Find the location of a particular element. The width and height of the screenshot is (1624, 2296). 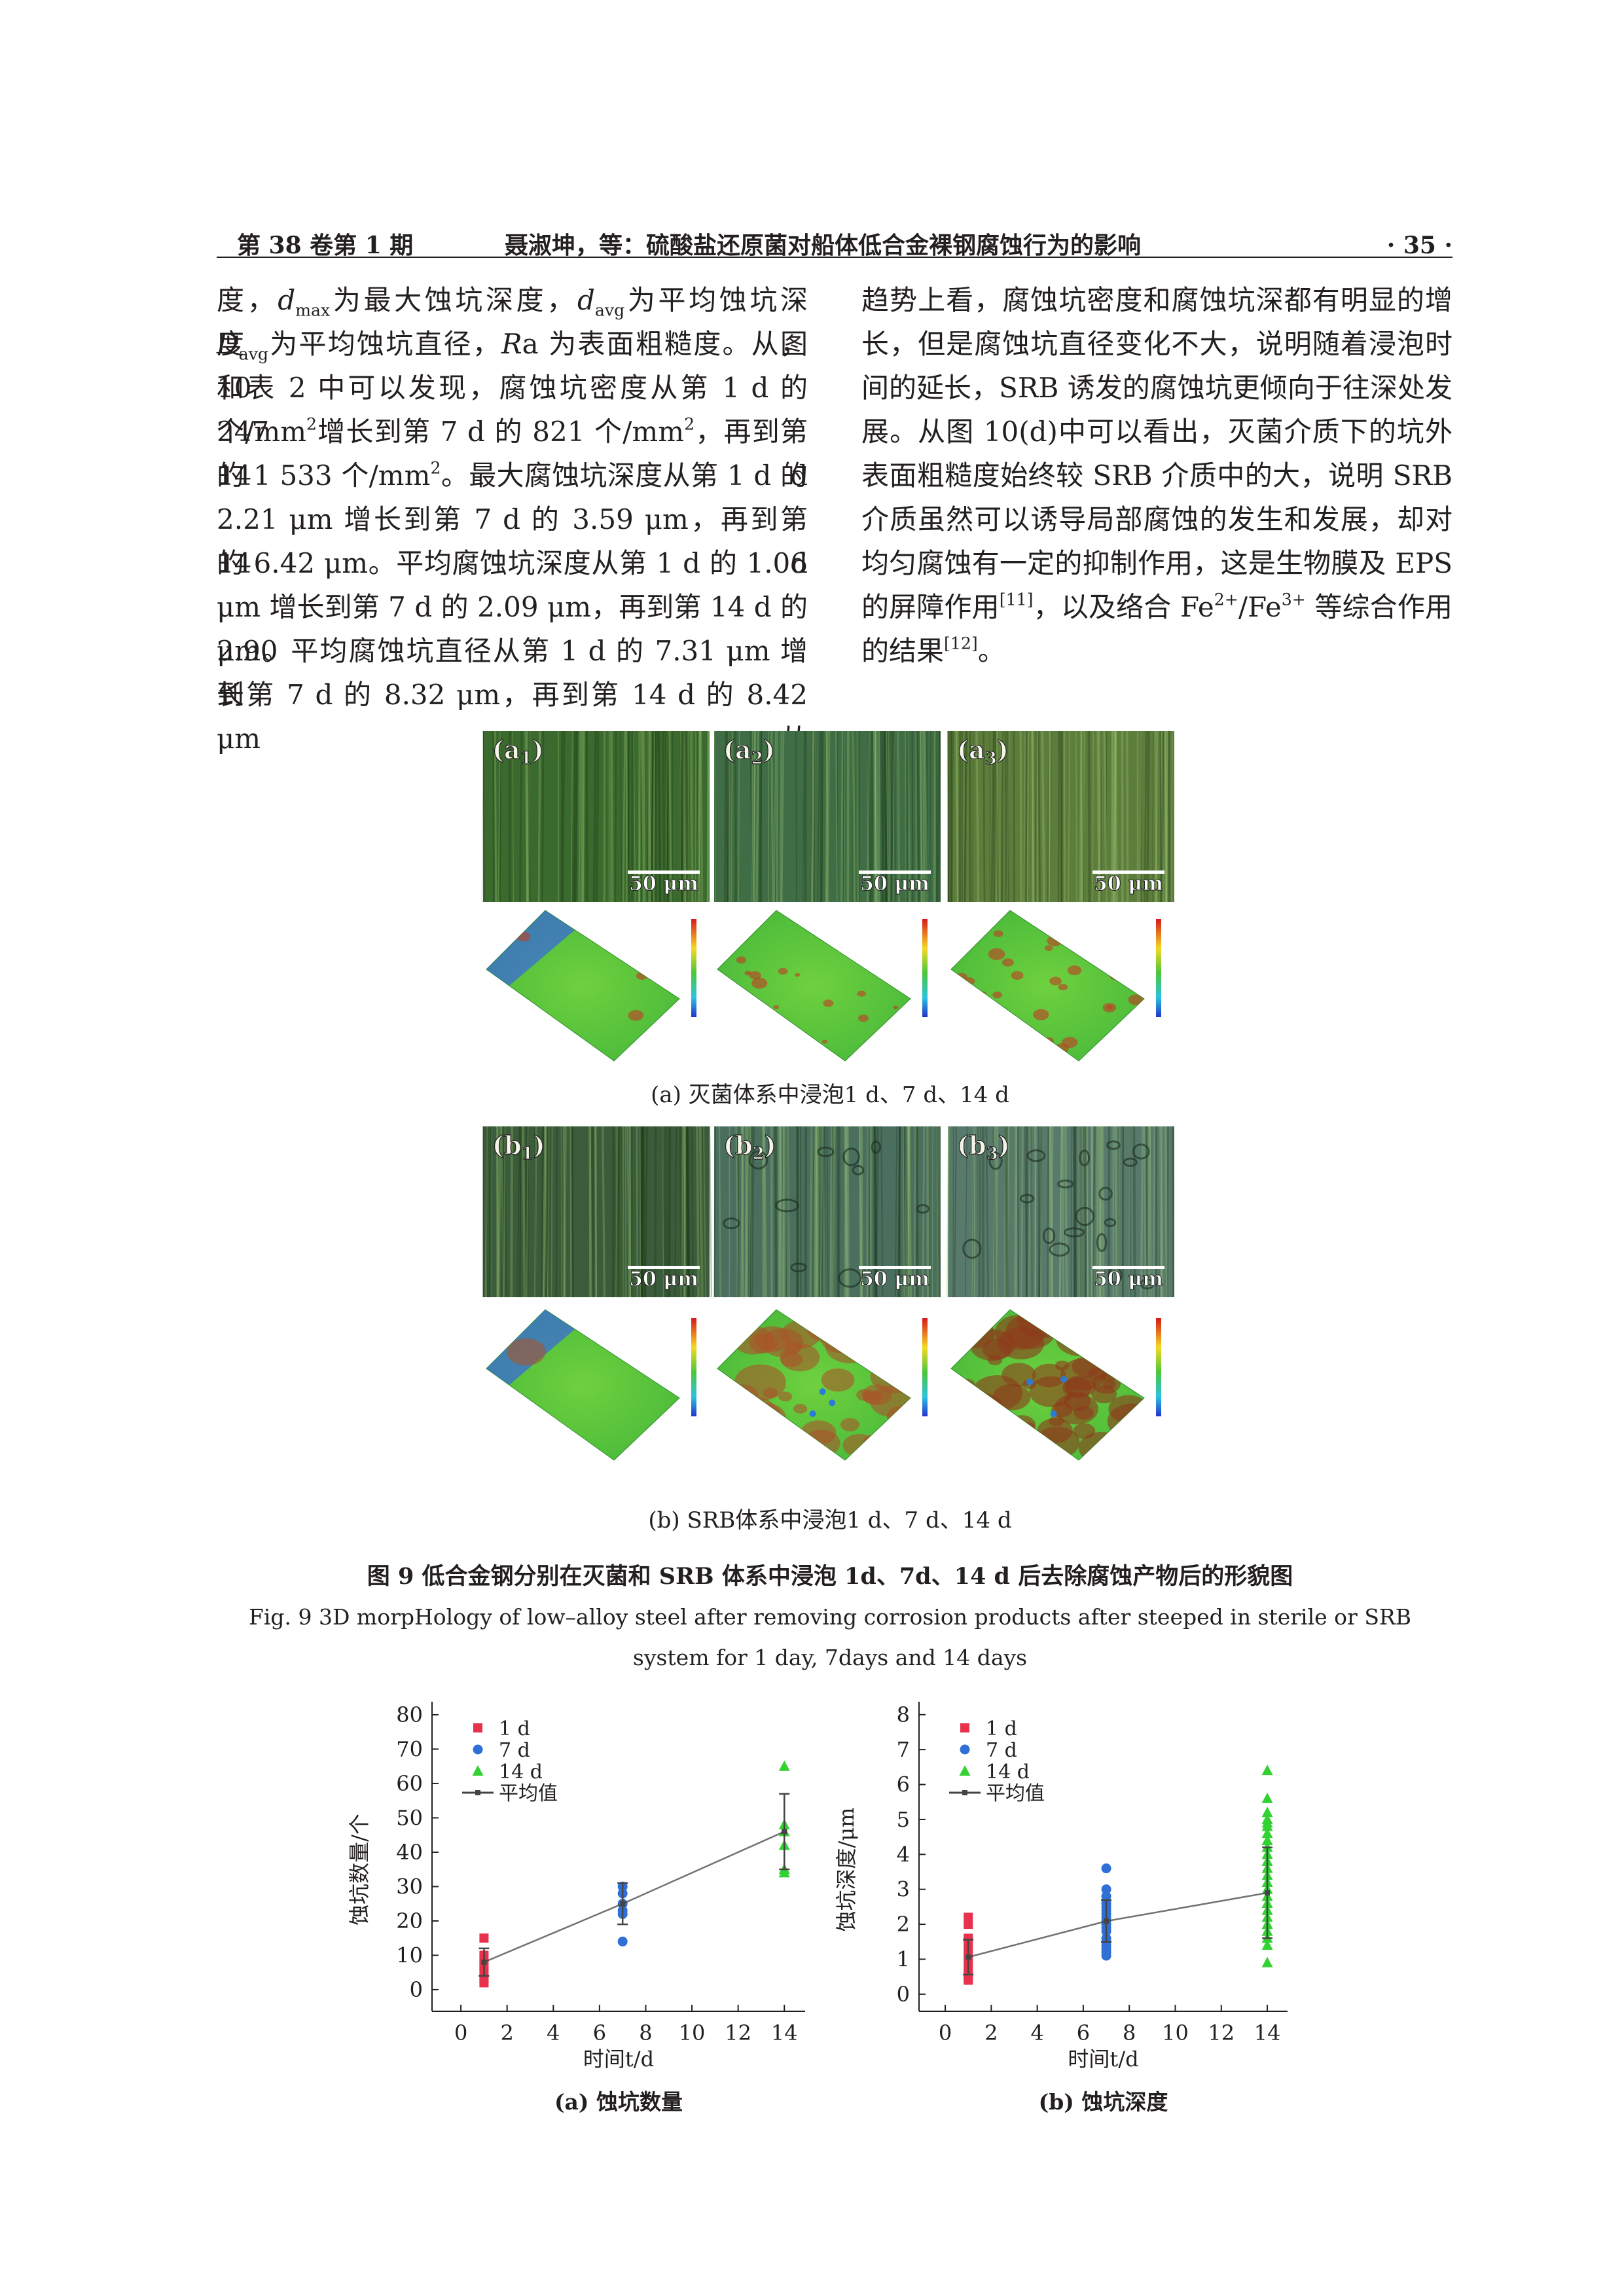

color-bar is located at coordinates (925, 1367).